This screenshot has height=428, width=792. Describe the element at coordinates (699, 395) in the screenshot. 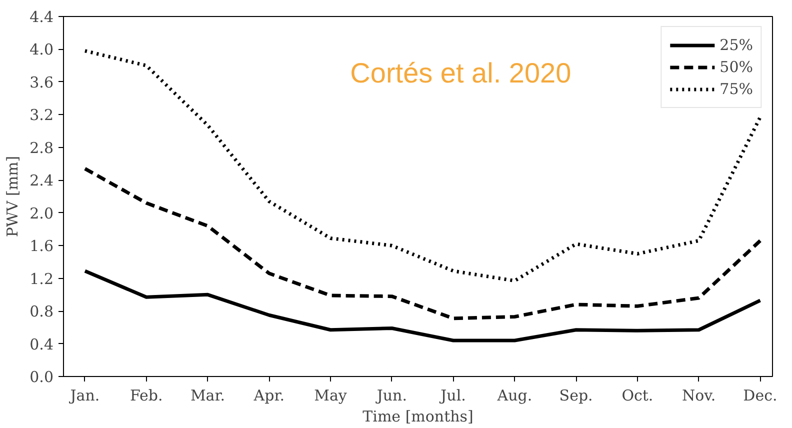

I see `x-tick-label: Nov.` at that location.